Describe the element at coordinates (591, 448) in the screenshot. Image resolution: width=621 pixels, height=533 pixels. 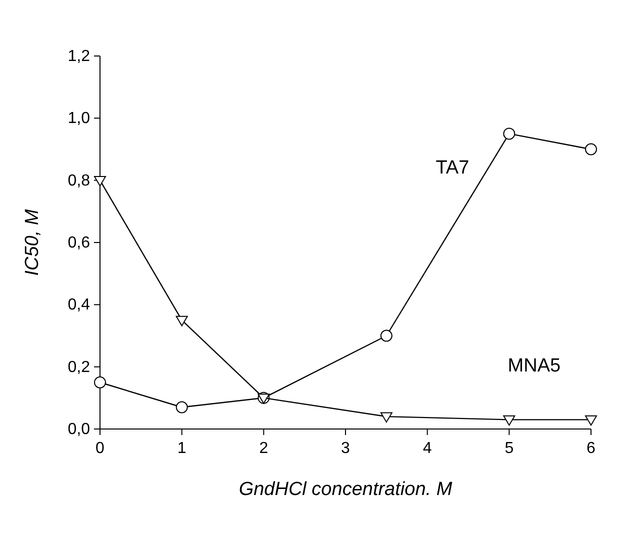
I see `x-tick-label: 6` at that location.